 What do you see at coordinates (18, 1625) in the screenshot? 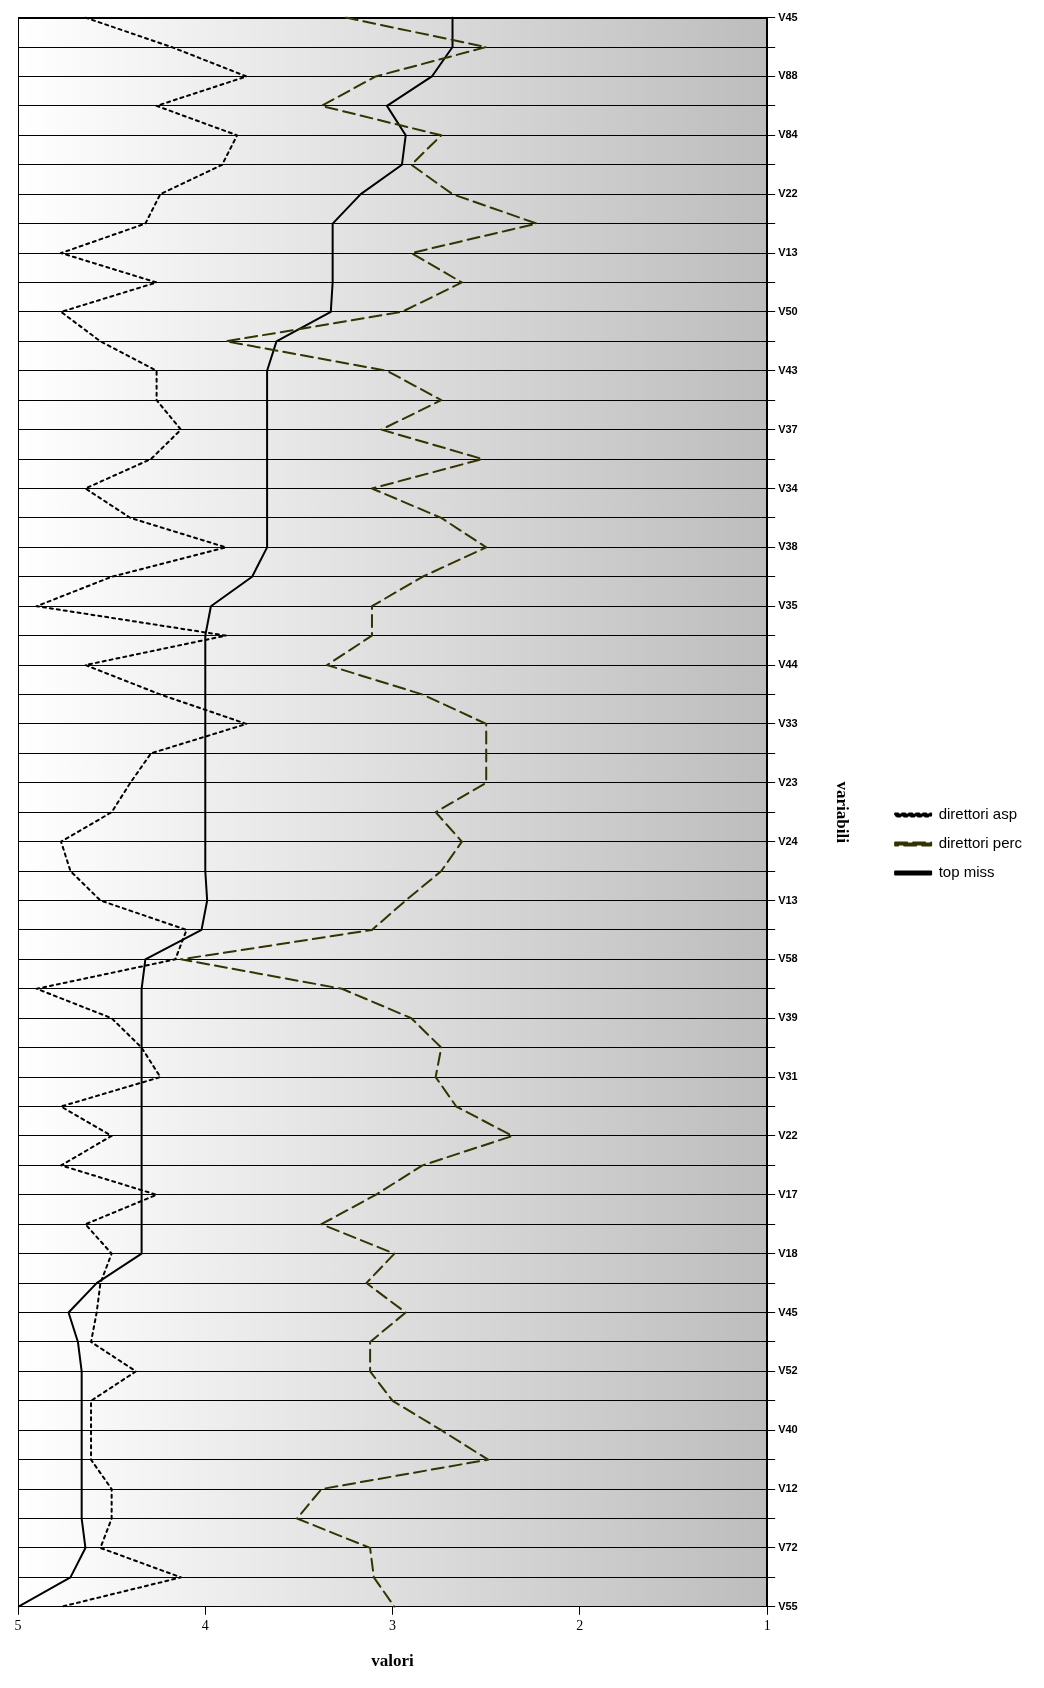
I see `x-tick-label: 5` at bounding box center [18, 1625].